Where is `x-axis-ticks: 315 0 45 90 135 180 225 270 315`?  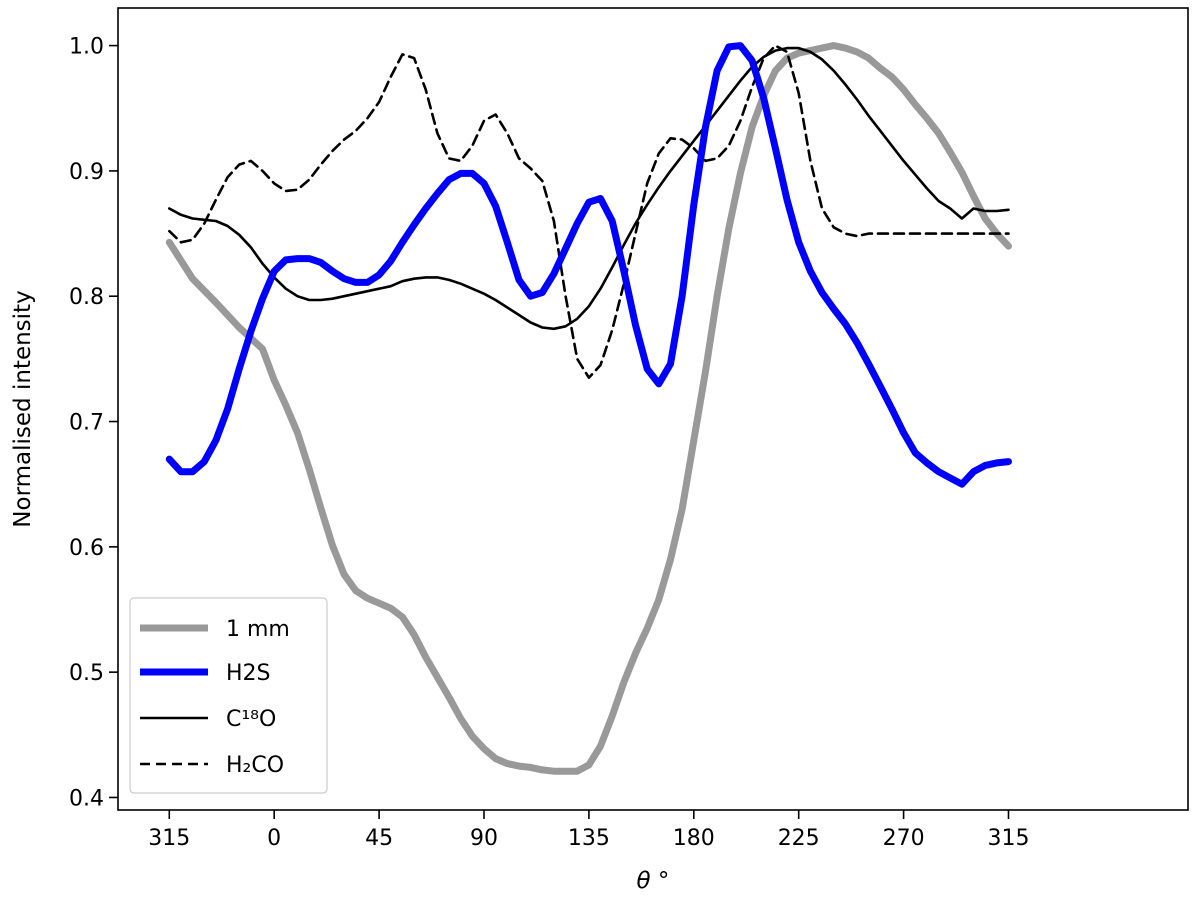 x-axis-ticks: 315 0 45 90 135 180 225 270 315 is located at coordinates (589, 830).